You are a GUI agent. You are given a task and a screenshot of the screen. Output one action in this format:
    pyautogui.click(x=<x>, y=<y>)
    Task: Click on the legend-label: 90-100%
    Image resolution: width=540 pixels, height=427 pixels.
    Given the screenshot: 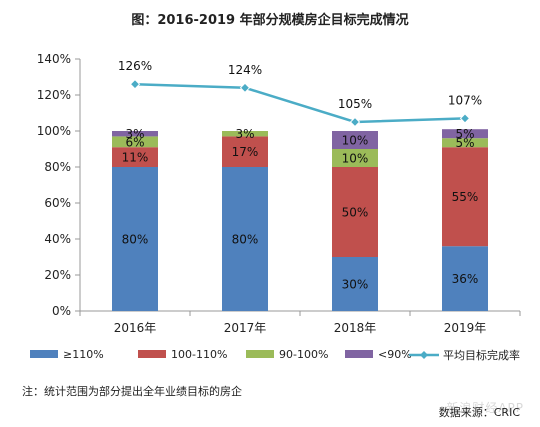 What is the action you would take?
    pyautogui.click(x=303, y=354)
    